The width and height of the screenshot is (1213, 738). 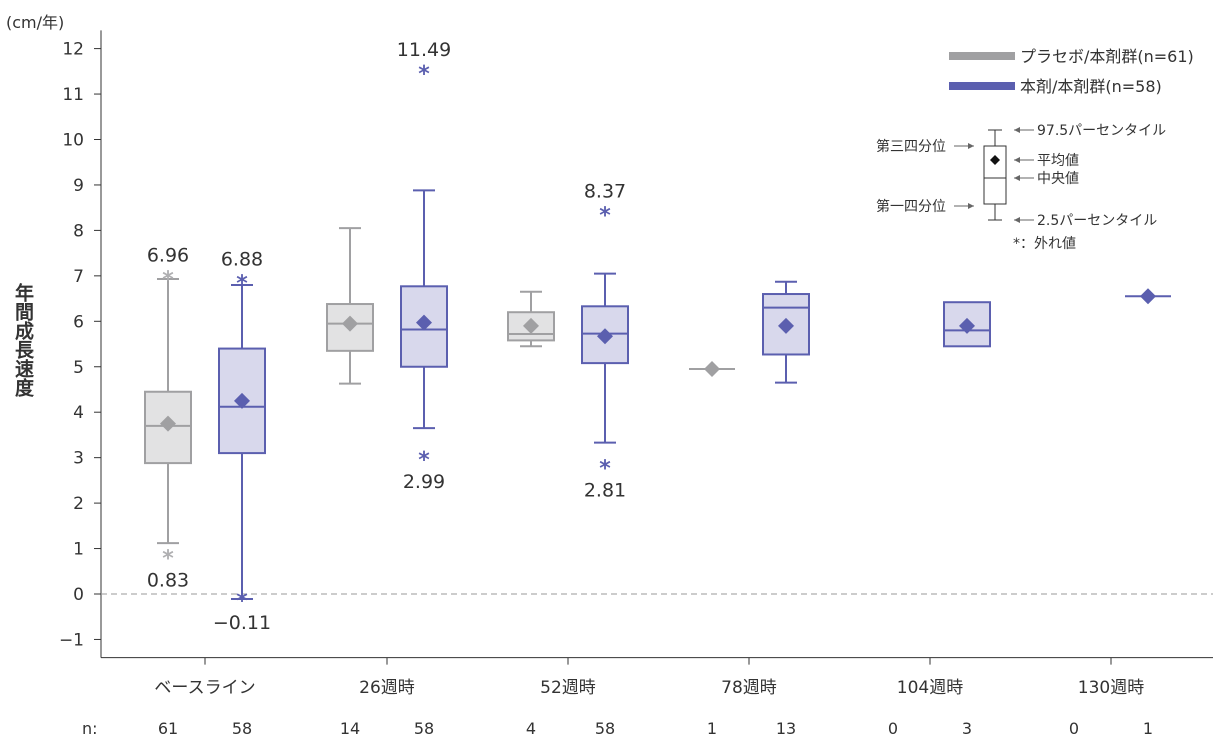 I want to click on key-label-q1: 第一四分位, so click(x=911, y=206).